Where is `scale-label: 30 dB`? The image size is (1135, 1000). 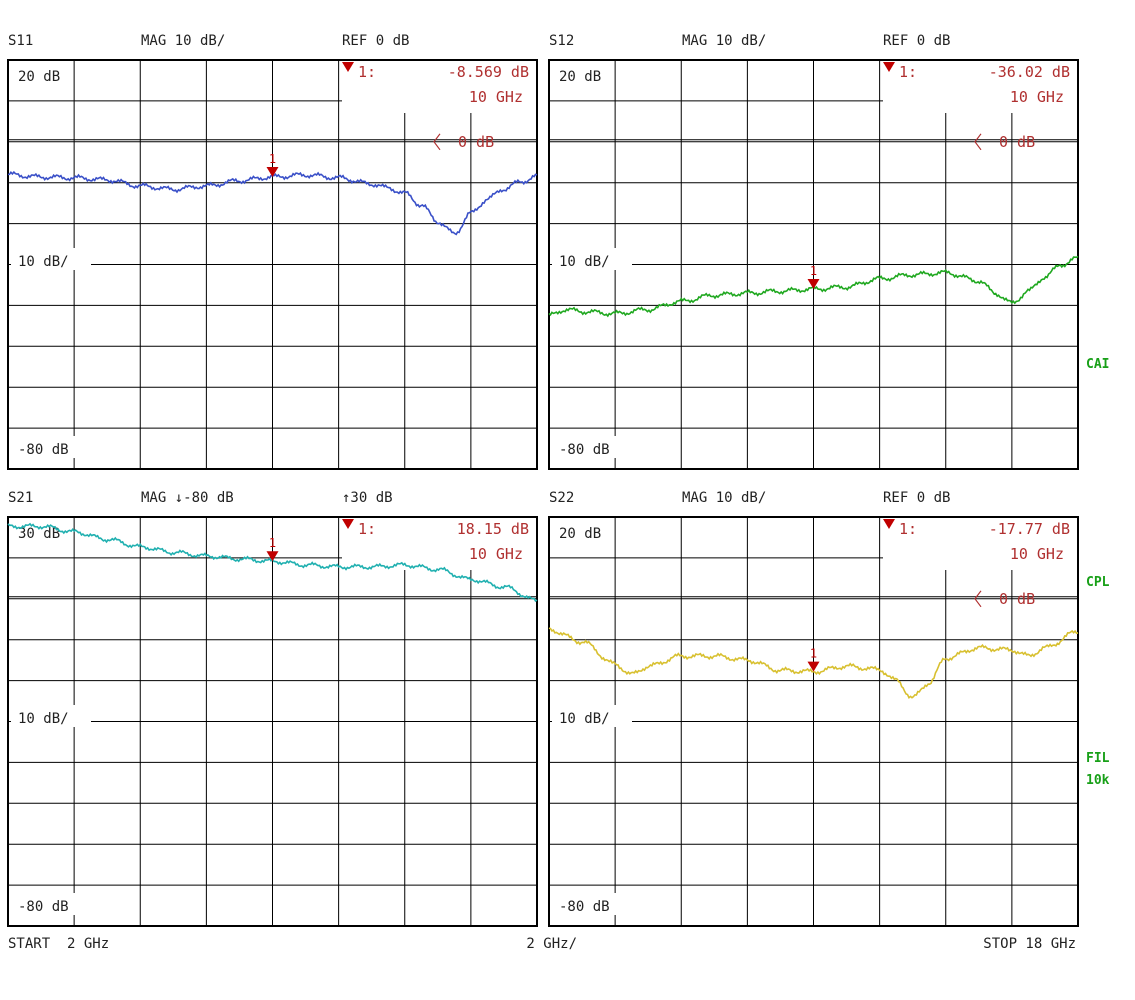
scale-label: 30 dB is located at coordinates (39, 534).